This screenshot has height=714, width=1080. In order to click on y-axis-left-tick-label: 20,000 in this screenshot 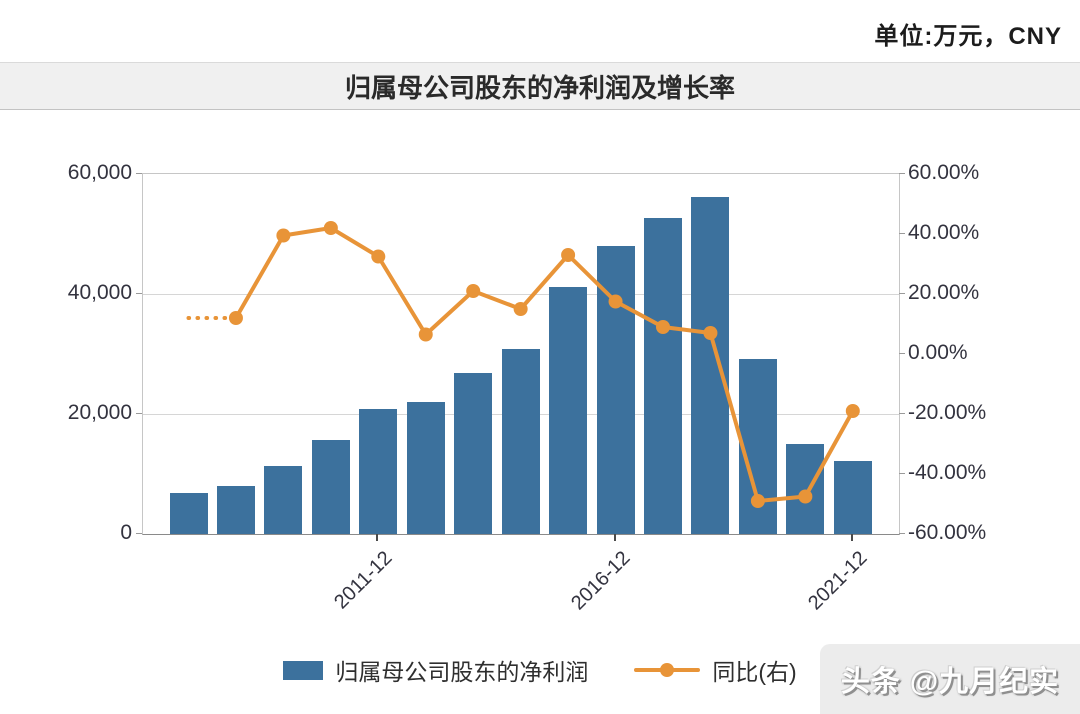, I will do `click(99, 412)`.